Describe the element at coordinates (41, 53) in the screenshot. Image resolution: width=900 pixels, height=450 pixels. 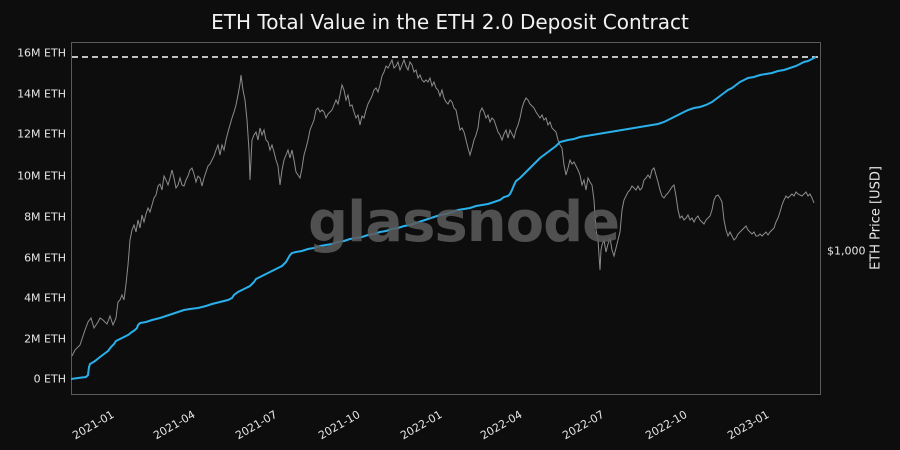
I see `y-tick-16m: 16M ETH` at that location.